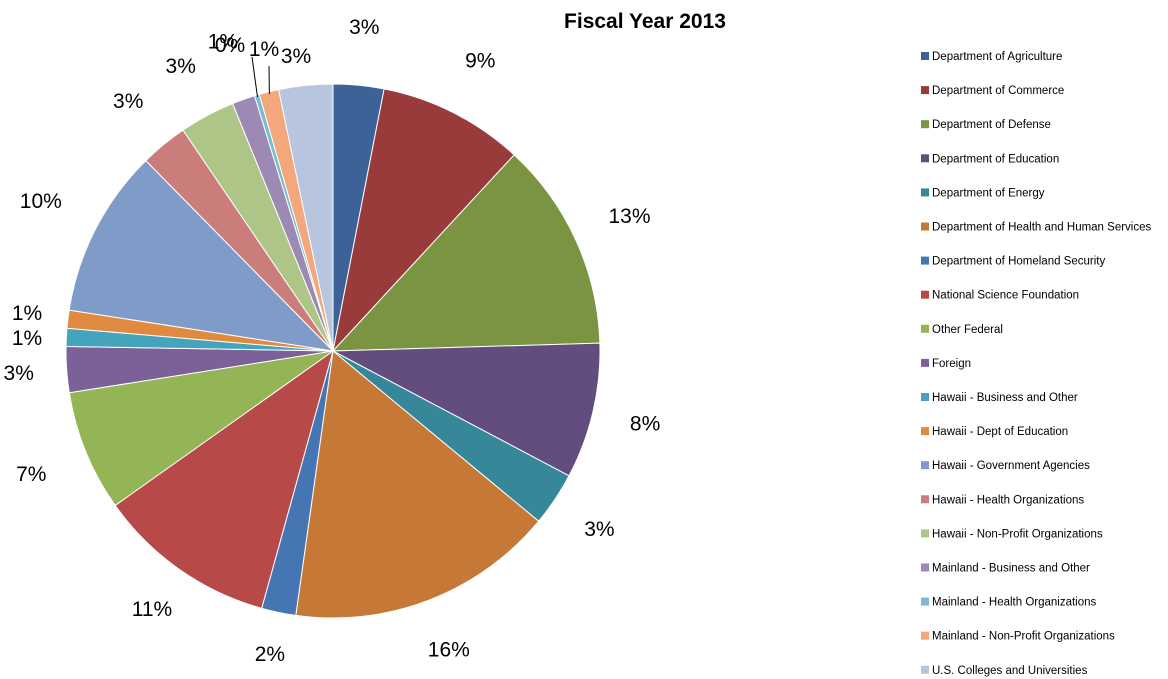 The image size is (1168, 679). Describe the element at coordinates (925, 533) in the screenshot. I see `legend-swatch-hawaii-non-profit-organizations` at that location.